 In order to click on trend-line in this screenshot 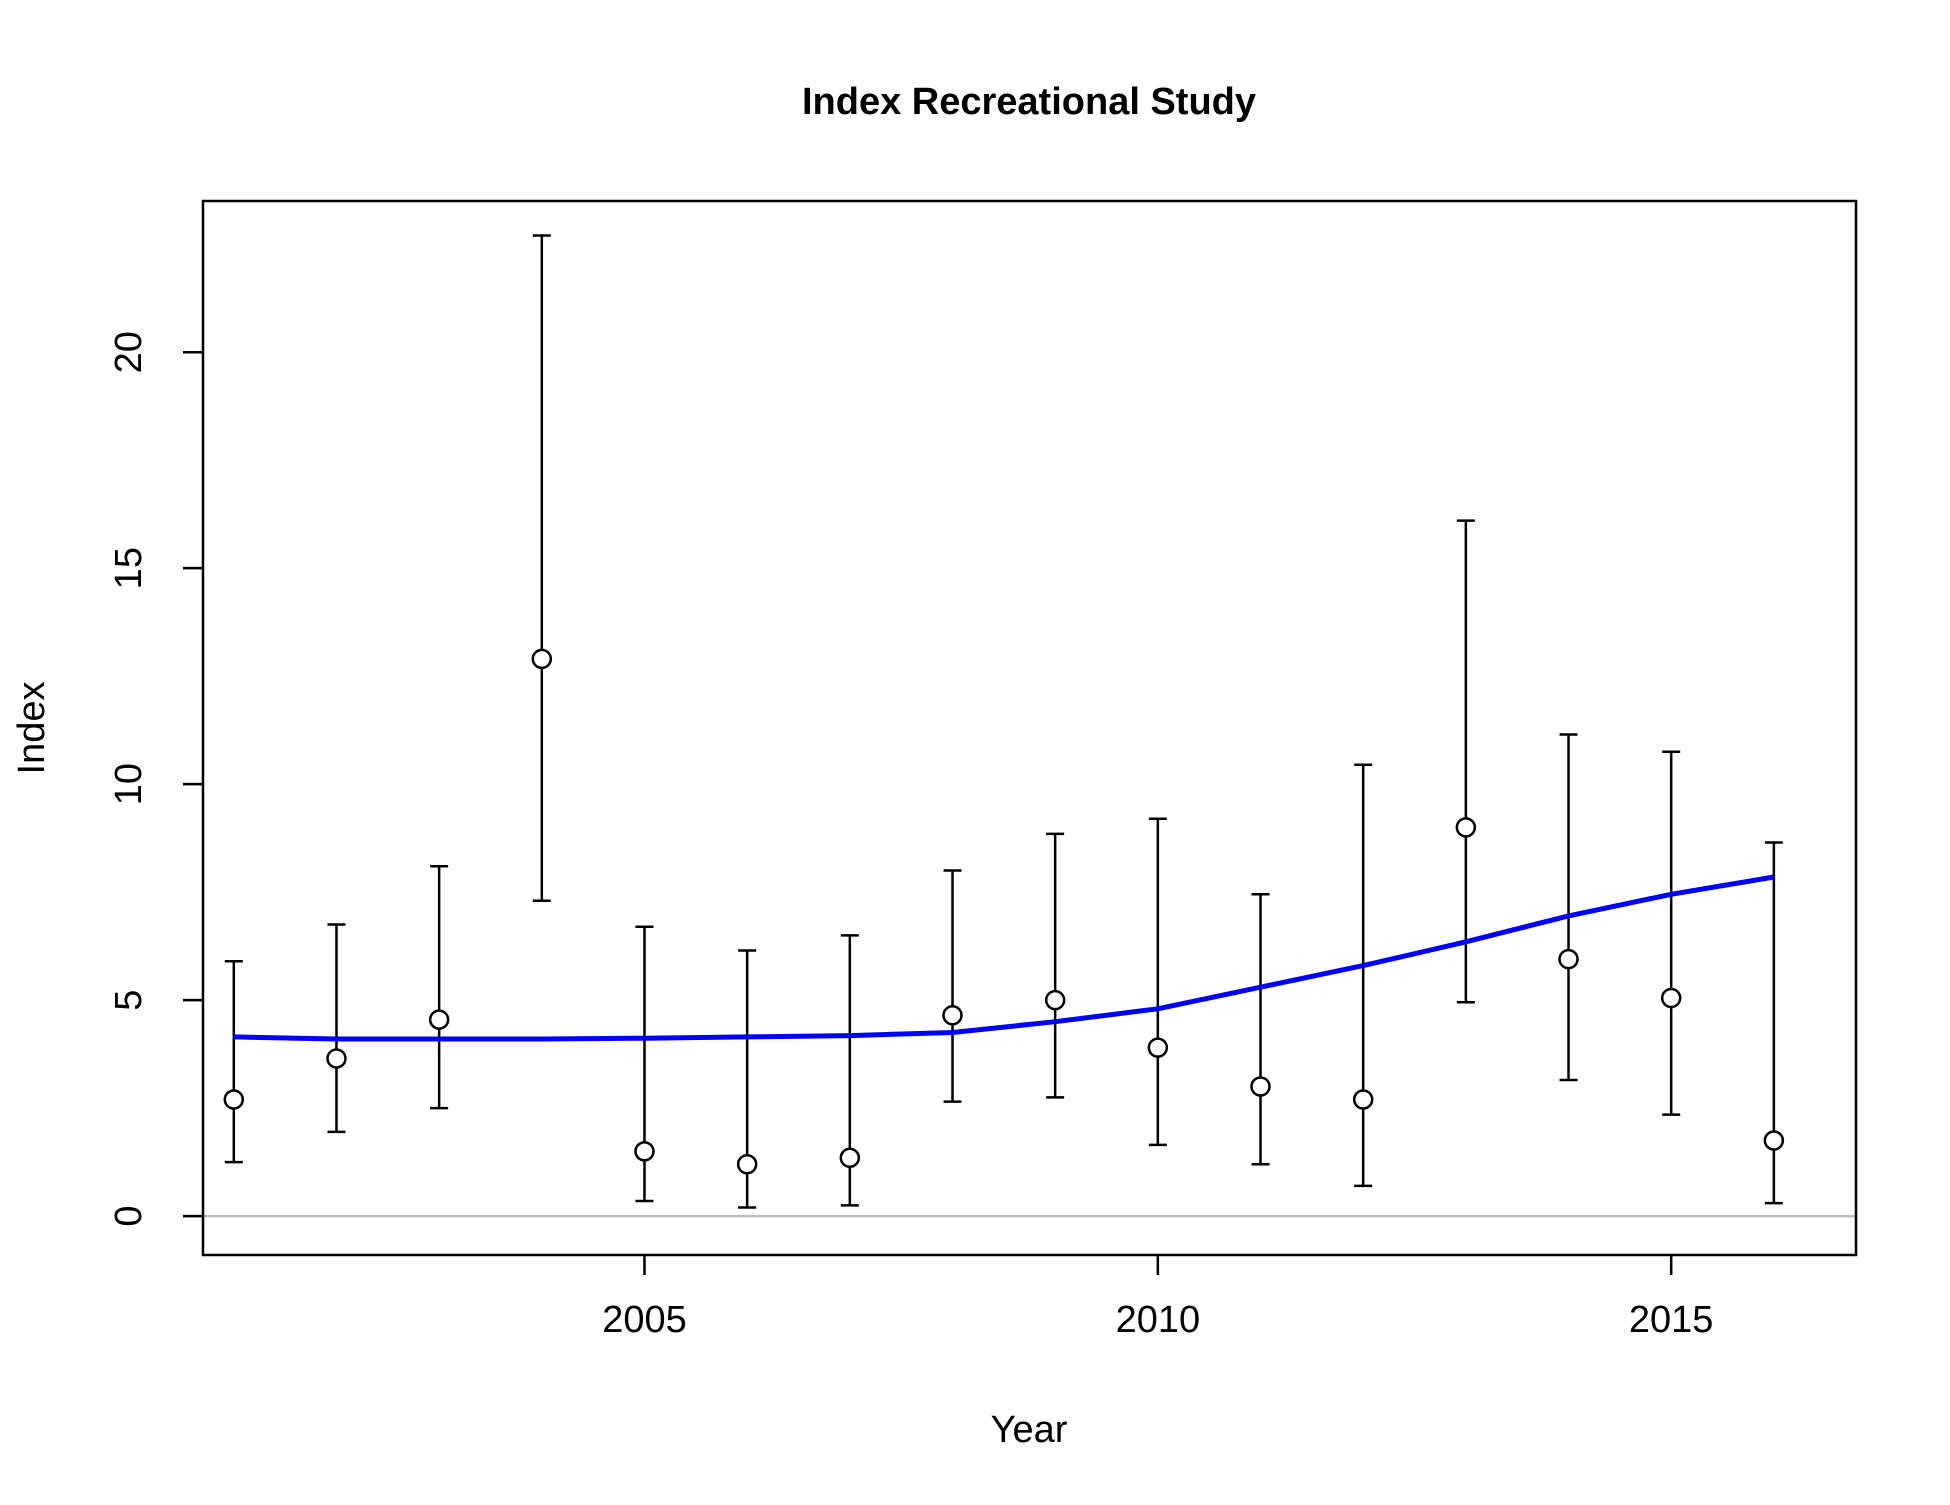, I will do `click(1004, 958)`.